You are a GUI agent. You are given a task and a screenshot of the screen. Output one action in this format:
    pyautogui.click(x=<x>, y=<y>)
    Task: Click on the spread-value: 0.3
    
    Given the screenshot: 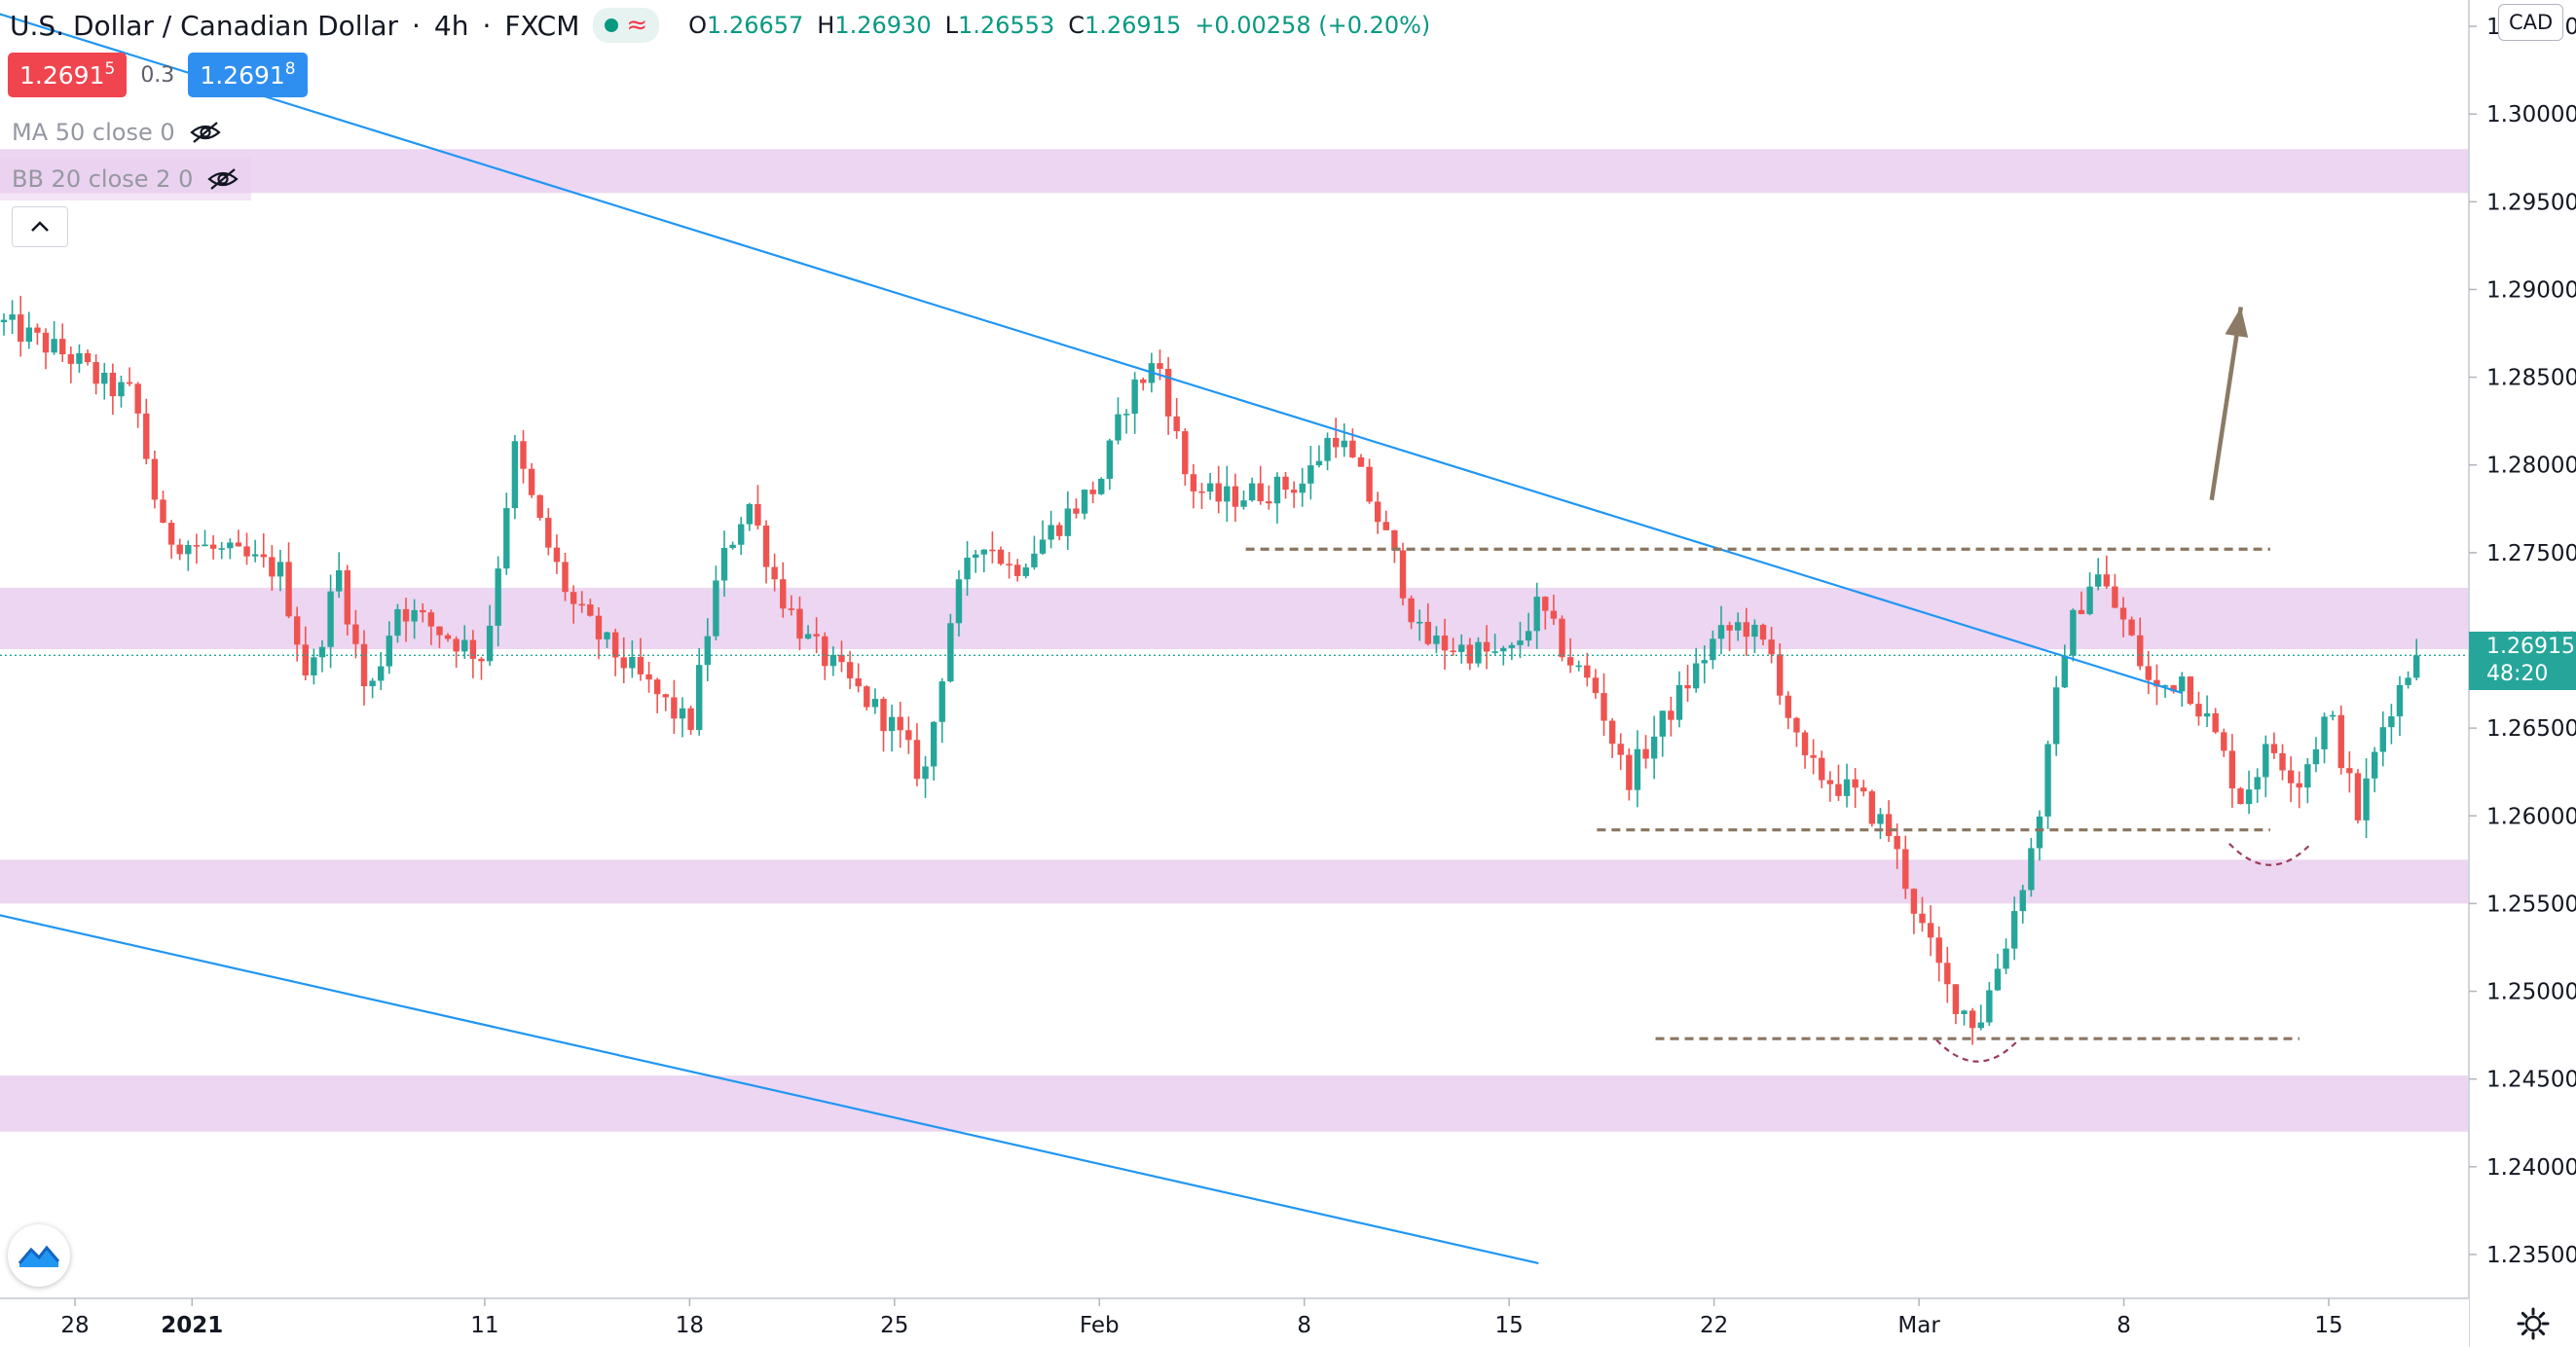 What is the action you would take?
    pyautogui.click(x=157, y=75)
    